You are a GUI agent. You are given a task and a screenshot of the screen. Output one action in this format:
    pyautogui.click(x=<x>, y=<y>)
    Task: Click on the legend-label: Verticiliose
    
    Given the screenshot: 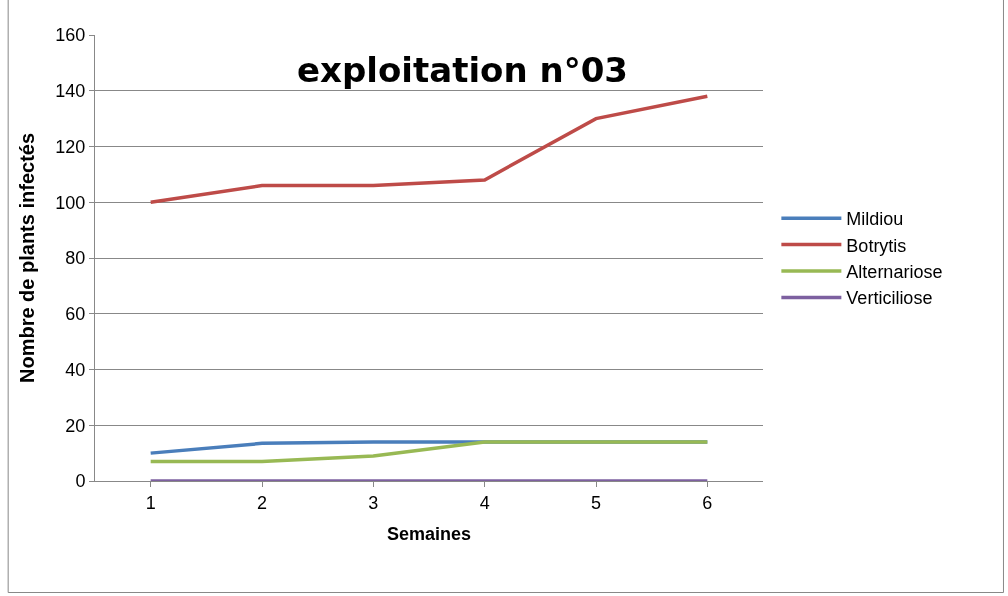 What is the action you would take?
    pyautogui.click(x=889, y=298)
    